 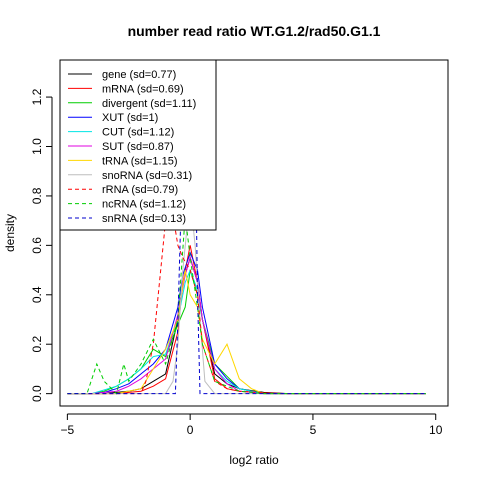 What do you see at coordinates (190, 430) in the screenshot?
I see `x-tick-label-1: 0` at bounding box center [190, 430].